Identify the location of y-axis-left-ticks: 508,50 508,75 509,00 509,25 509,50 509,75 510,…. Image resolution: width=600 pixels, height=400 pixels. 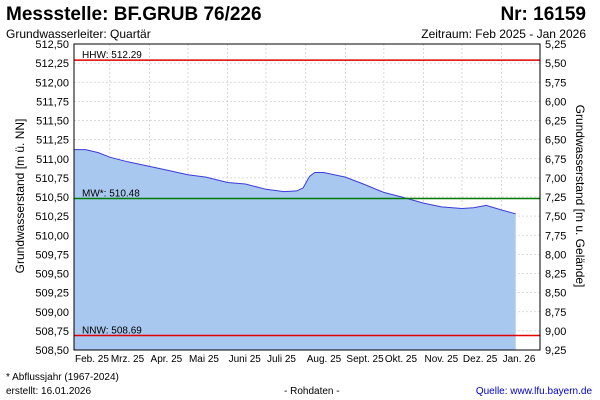
(52, 198).